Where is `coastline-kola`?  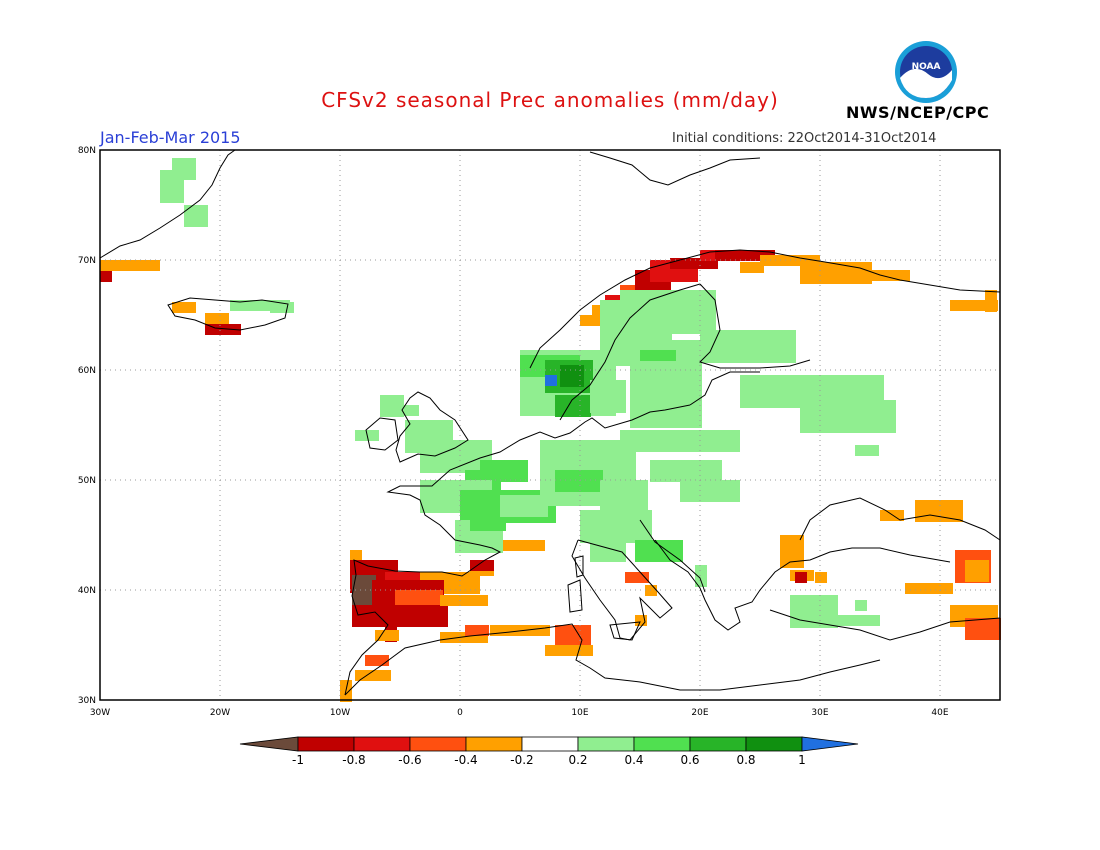 coastline-kola is located at coordinates (912, 277).